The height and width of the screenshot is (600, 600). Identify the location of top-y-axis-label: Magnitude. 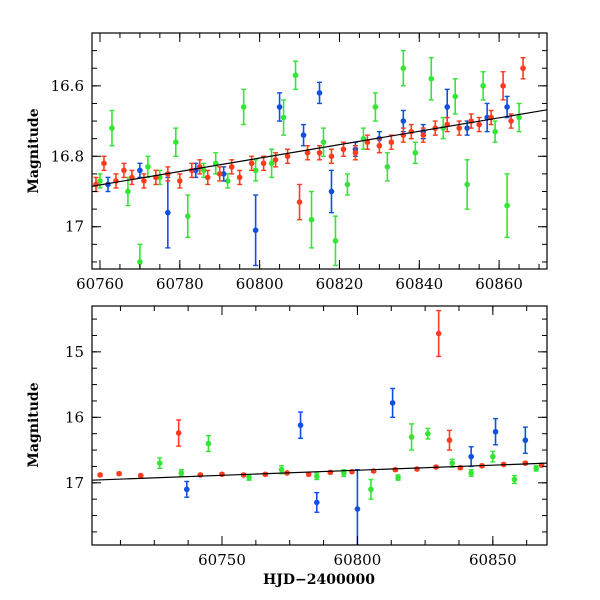
(34, 150).